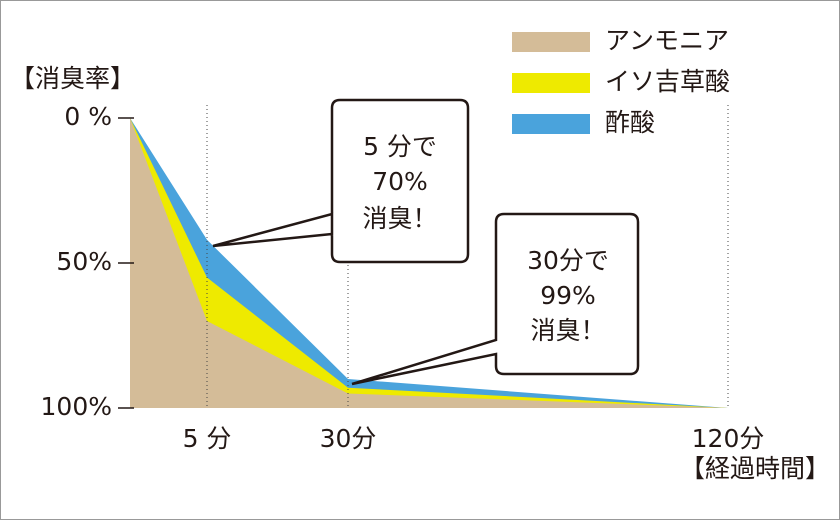 The width and height of the screenshot is (840, 520). I want to click on legend-label: アンモニア, so click(667, 40).